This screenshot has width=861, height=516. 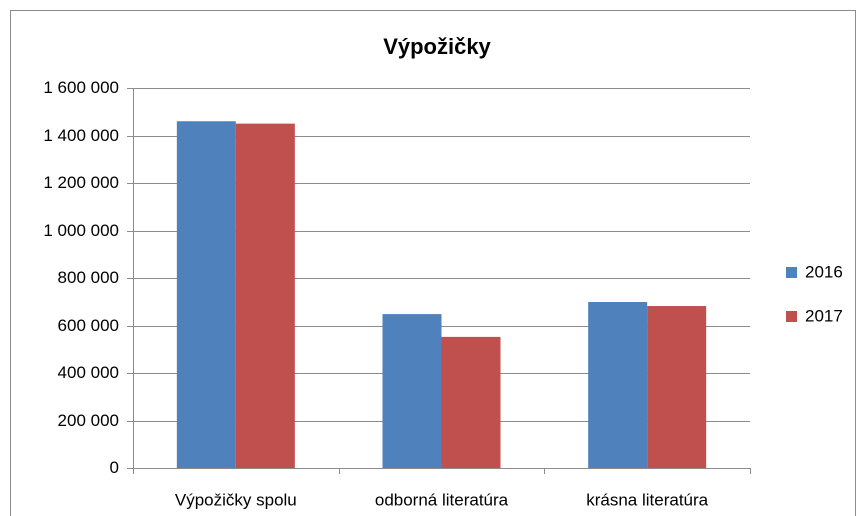 What do you see at coordinates (647, 499) in the screenshot?
I see `x-tick-label: krásna literatúra` at bounding box center [647, 499].